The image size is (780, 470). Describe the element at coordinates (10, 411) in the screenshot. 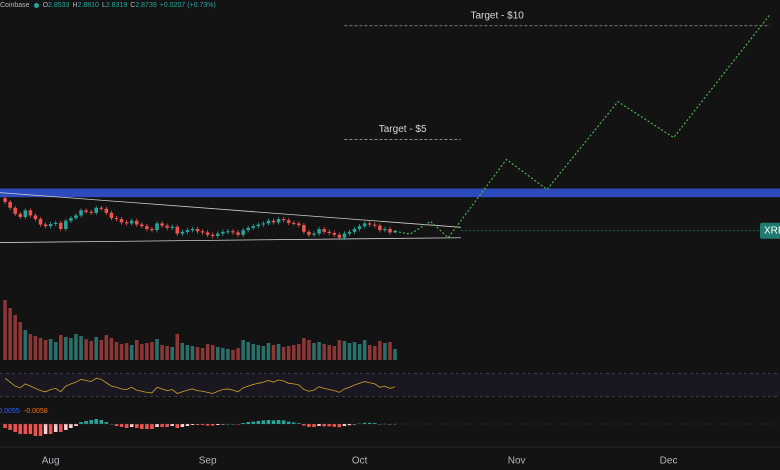

I see `macd-value: -0.0055` at that location.